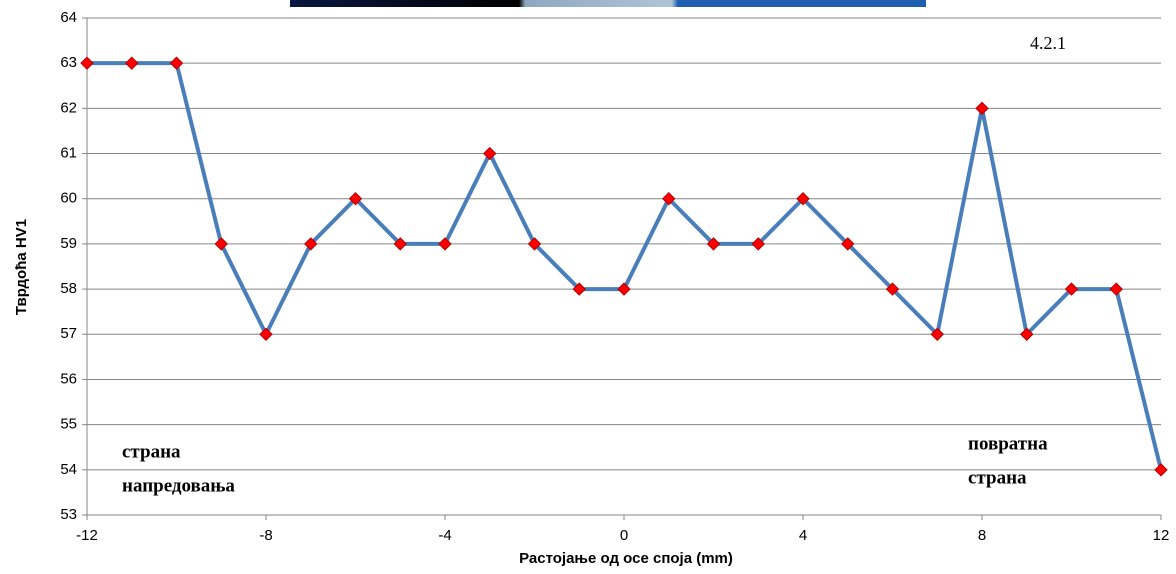 Image resolution: width=1176 pixels, height=574 pixels. What do you see at coordinates (803, 535) in the screenshot?
I see `x-tick-label: 4` at bounding box center [803, 535].